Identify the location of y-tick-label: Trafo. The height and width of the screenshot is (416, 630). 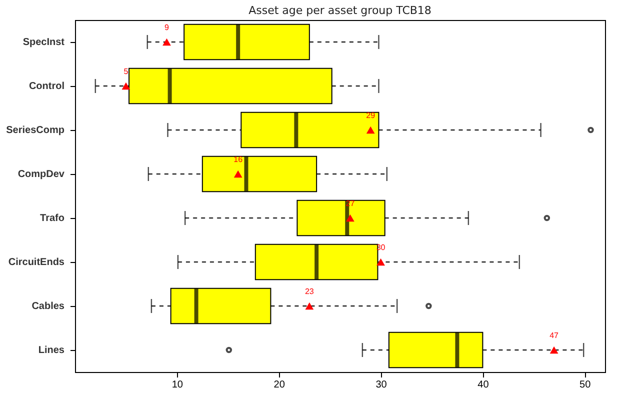
(52, 218).